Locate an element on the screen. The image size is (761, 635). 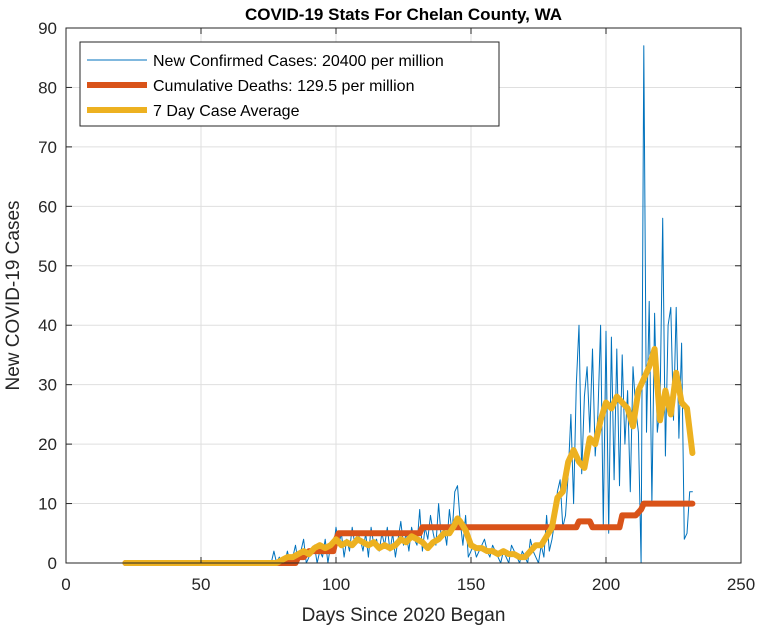
x-tick-label: 250 is located at coordinates (741, 584).